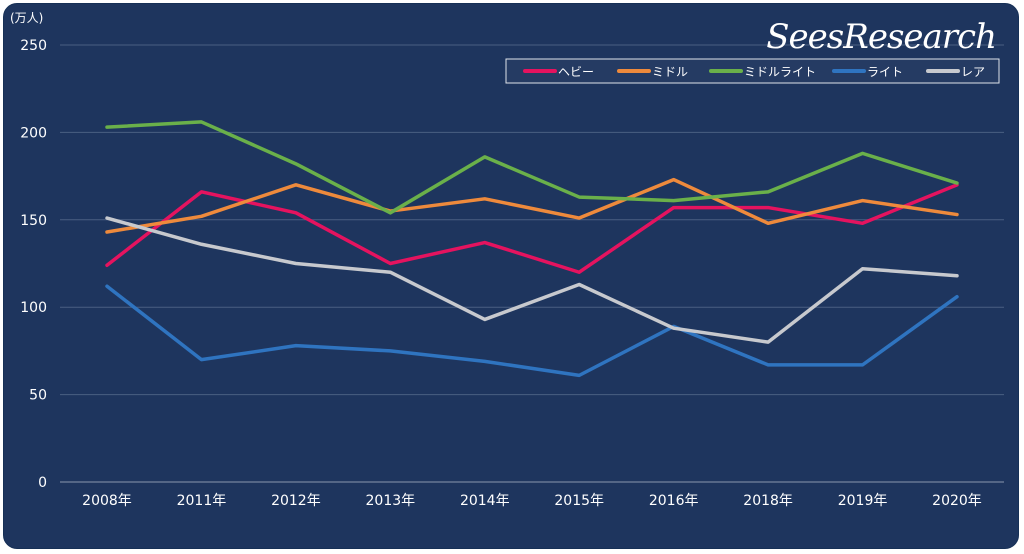 This screenshot has width=1024, height=554. I want to click on x-tick-label: 2020年, so click(957, 501).